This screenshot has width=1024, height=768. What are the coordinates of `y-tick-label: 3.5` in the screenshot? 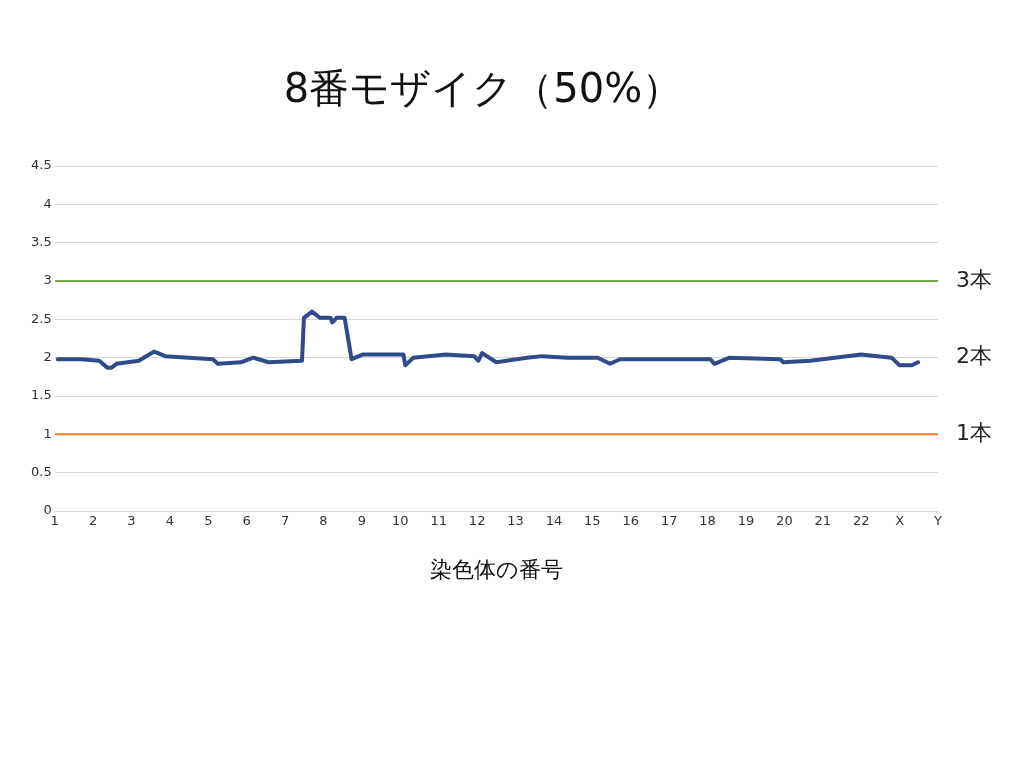 It's located at (41, 242).